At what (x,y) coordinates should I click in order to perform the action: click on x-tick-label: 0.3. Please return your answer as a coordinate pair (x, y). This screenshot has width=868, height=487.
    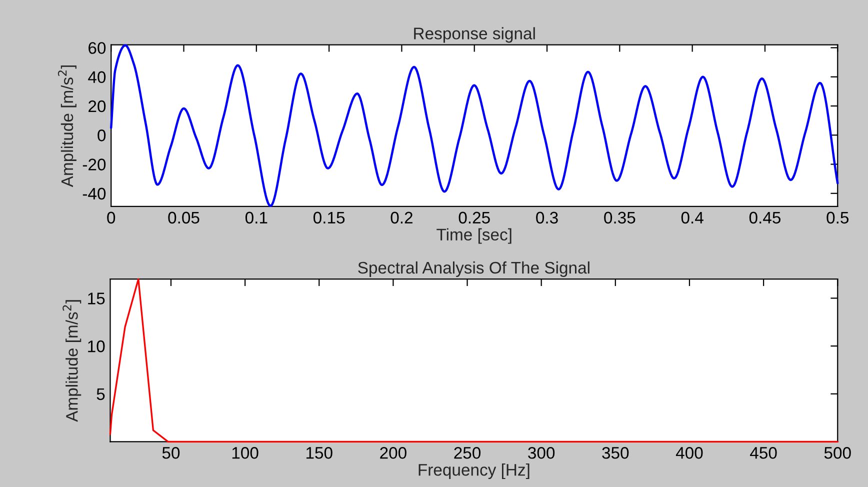
    Looking at the image, I should click on (547, 218).